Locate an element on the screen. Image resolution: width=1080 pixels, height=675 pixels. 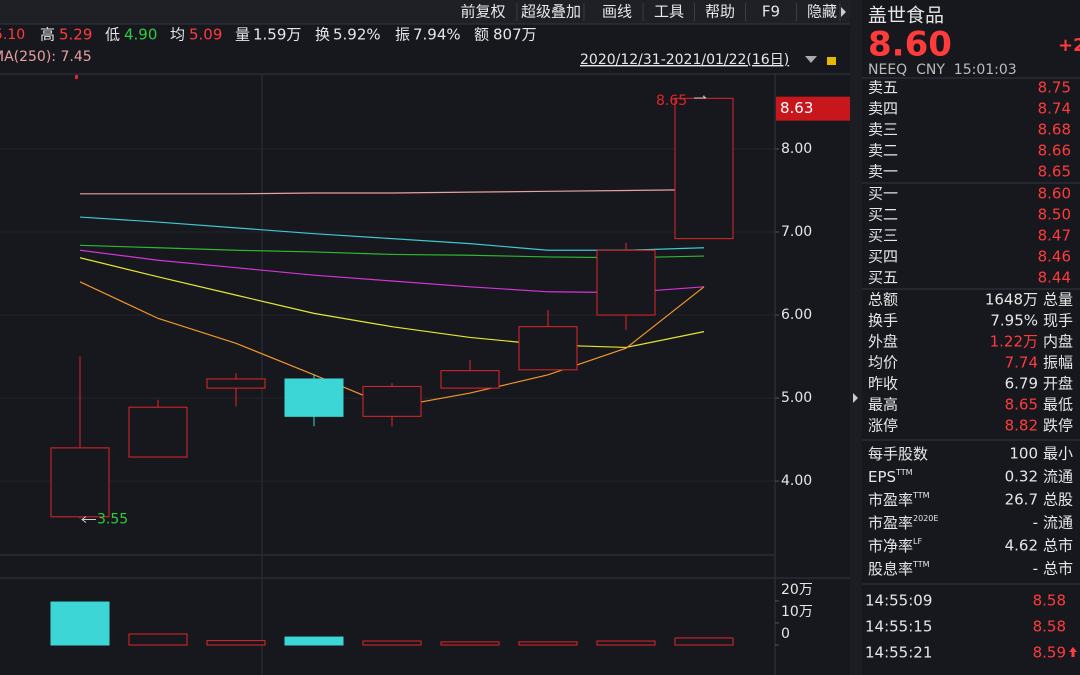
fund-value: 0.32 is located at coordinates (1021, 477).